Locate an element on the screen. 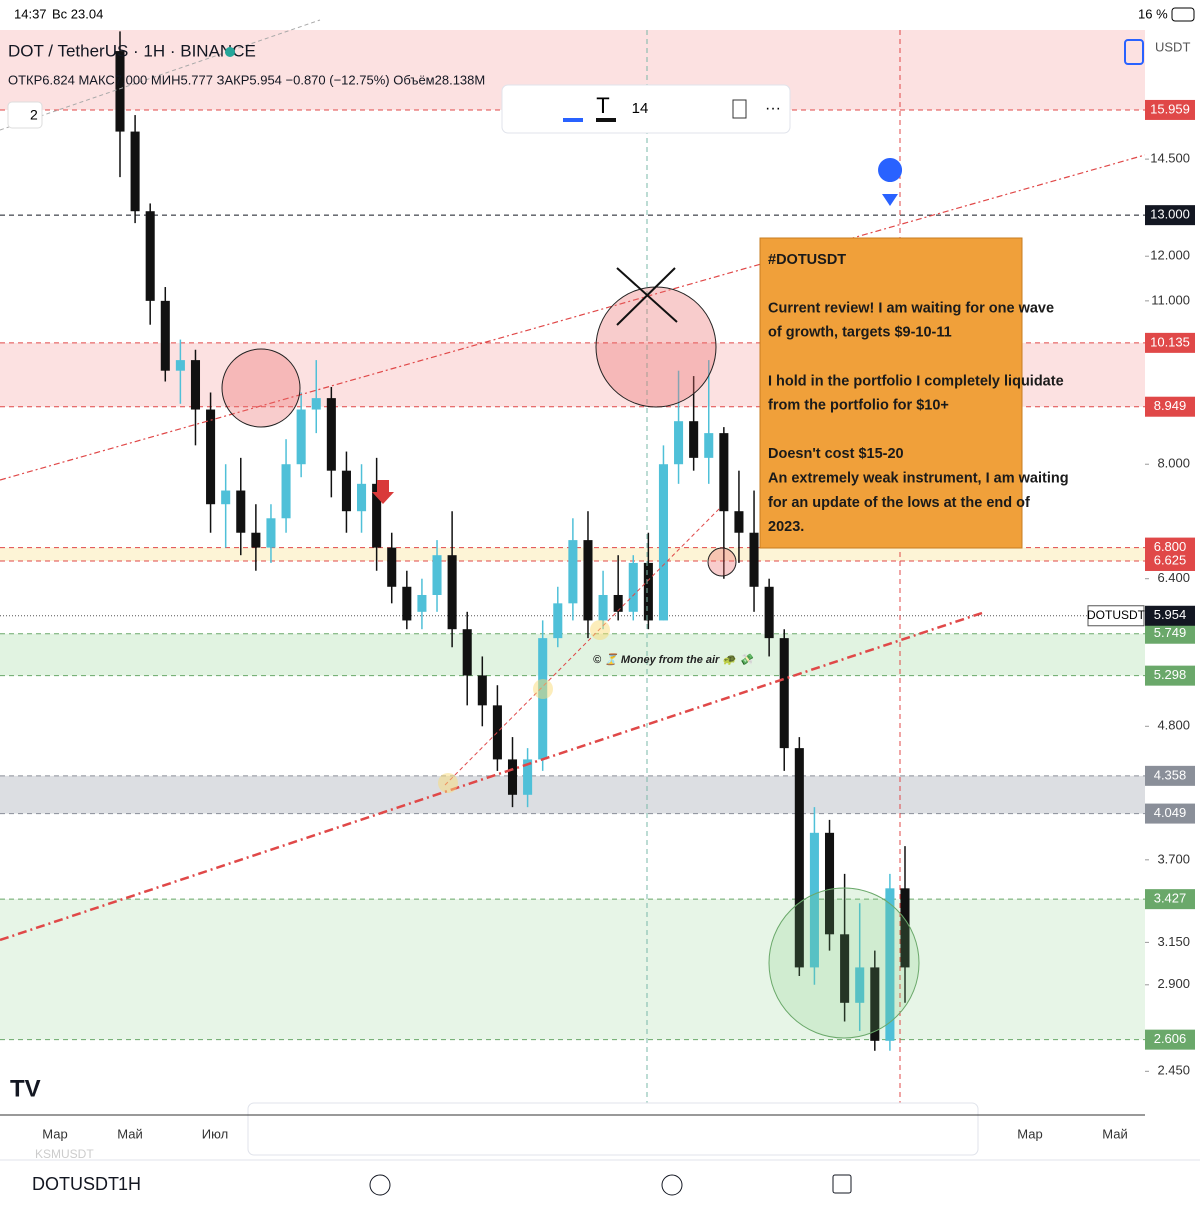 The height and width of the screenshot is (1205, 1200). y-tick-label: 12.000 is located at coordinates (1170, 255).